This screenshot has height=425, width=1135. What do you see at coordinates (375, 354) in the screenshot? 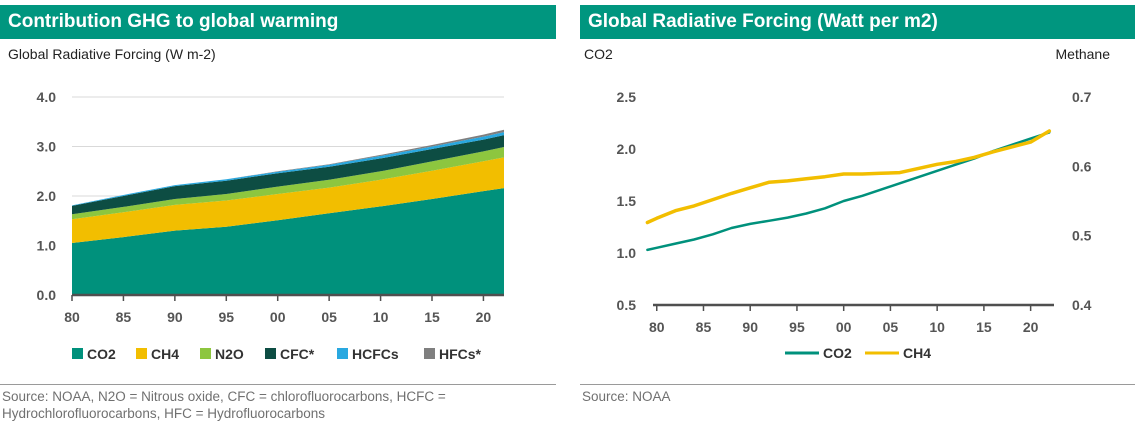
I see `legend-label-hcfcs: HCFCs` at bounding box center [375, 354].